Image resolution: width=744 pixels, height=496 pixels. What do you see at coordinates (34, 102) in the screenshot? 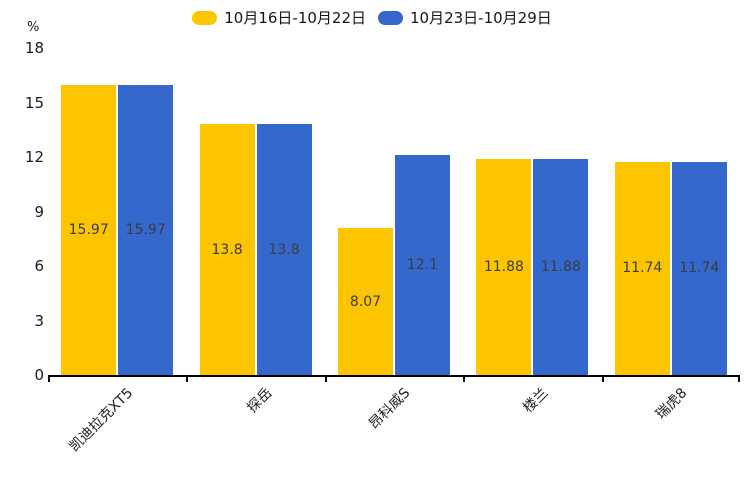
I see `y-tick-label: 15` at bounding box center [34, 102].